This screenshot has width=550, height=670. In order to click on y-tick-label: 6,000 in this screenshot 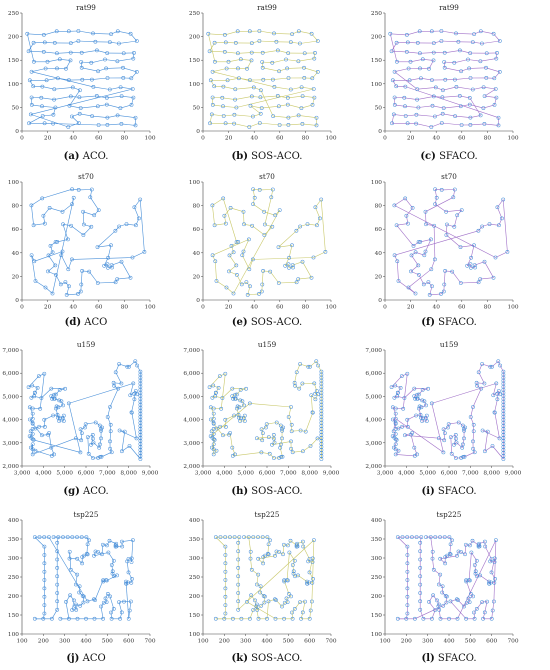, I will do `click(10, 374)`.